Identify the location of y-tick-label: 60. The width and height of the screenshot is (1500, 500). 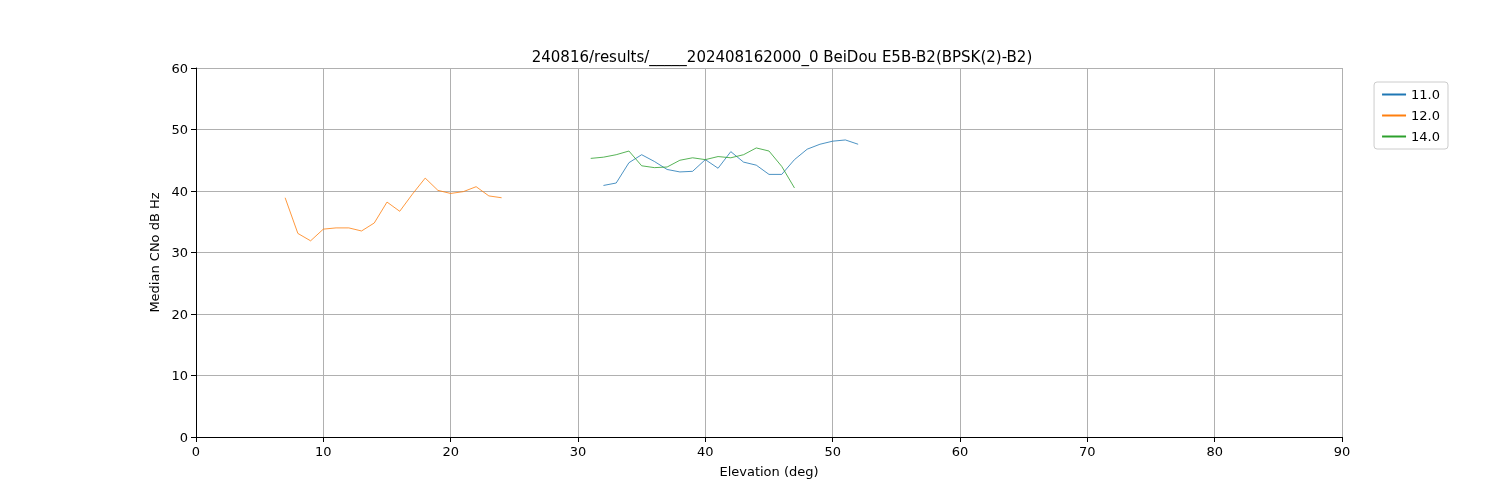
(179, 68).